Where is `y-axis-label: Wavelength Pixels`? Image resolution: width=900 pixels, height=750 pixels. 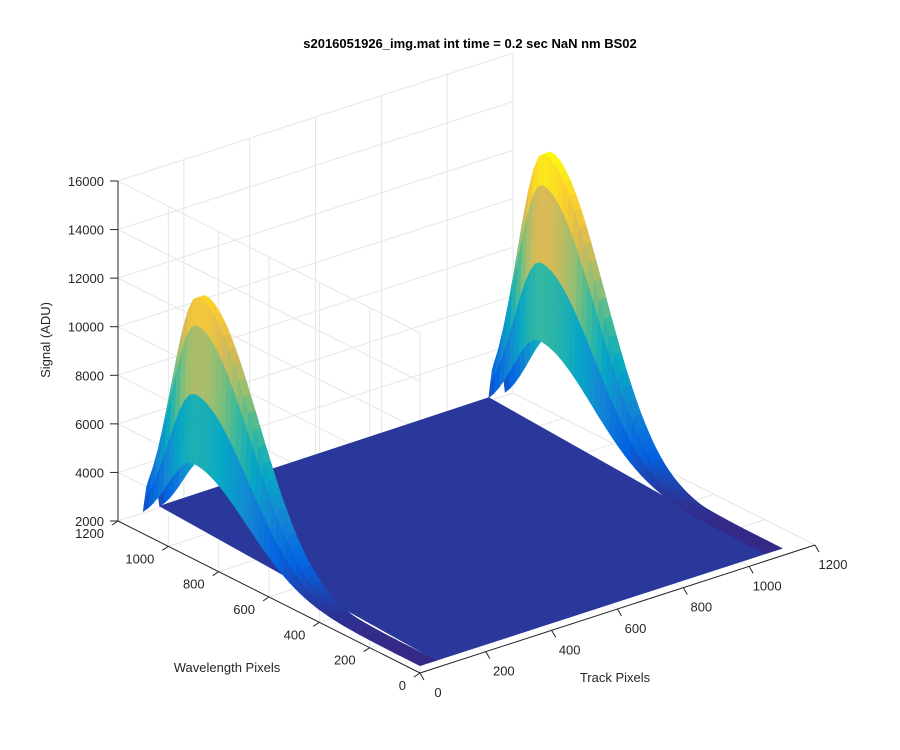
y-axis-label: Wavelength Pixels is located at coordinates (227, 667).